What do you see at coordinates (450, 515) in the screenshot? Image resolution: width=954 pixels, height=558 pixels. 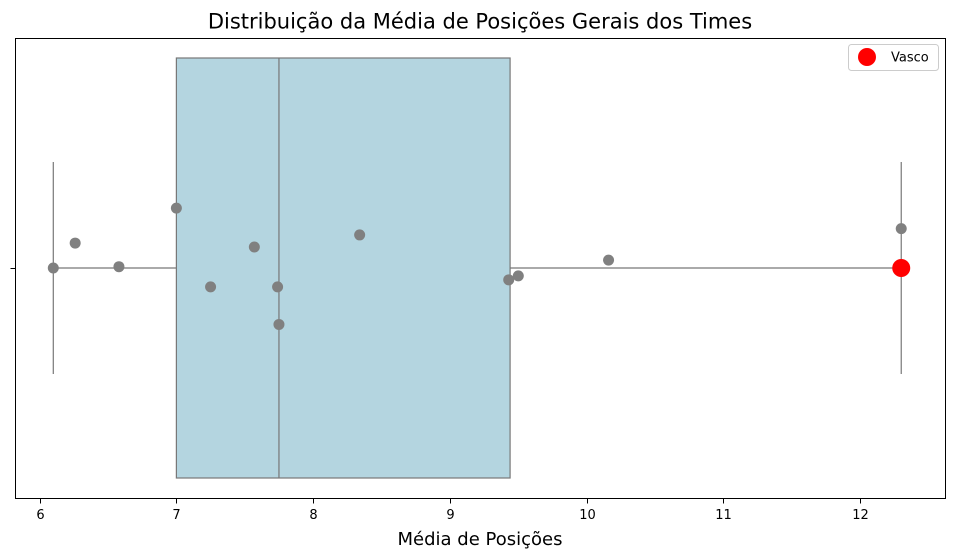 I see `x-tick-label: 9` at bounding box center [450, 515].